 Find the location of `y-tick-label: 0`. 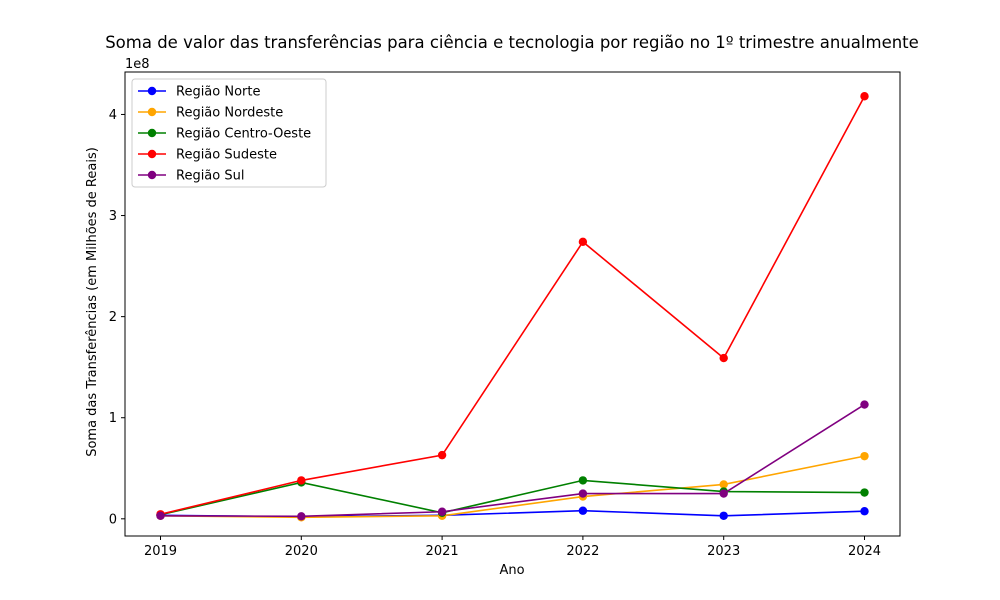

y-tick-label: 0 is located at coordinates (113, 519).